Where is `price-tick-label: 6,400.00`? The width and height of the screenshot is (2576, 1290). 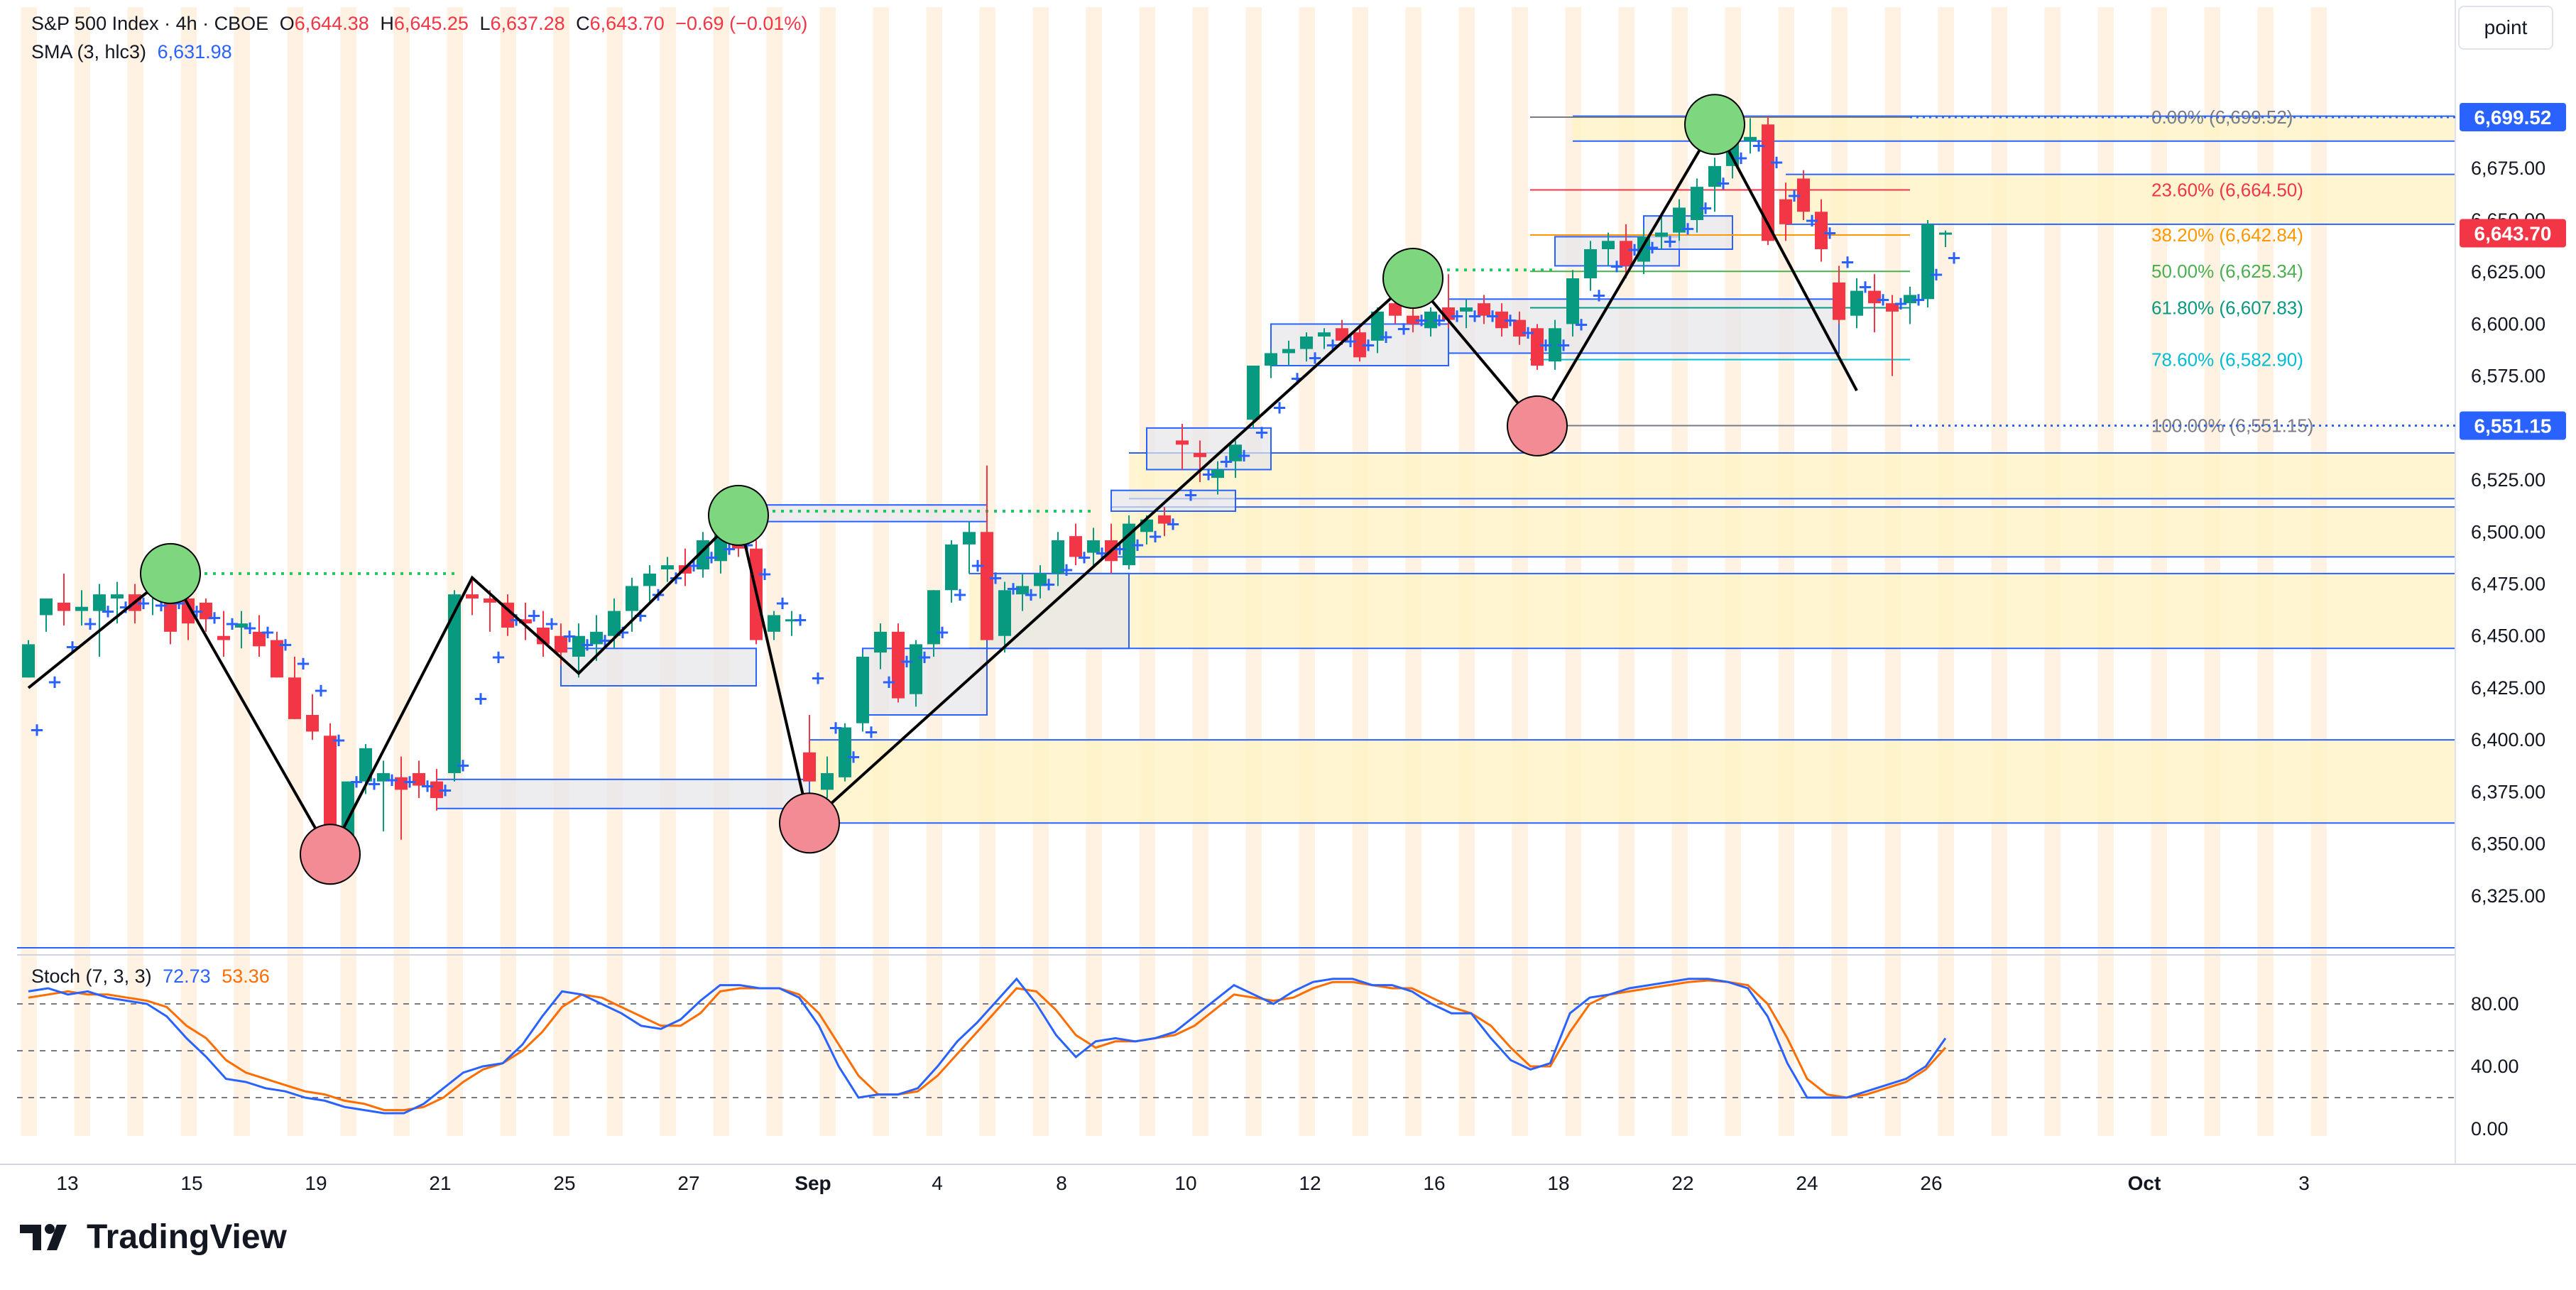
price-tick-label: 6,400.00 is located at coordinates (2508, 740).